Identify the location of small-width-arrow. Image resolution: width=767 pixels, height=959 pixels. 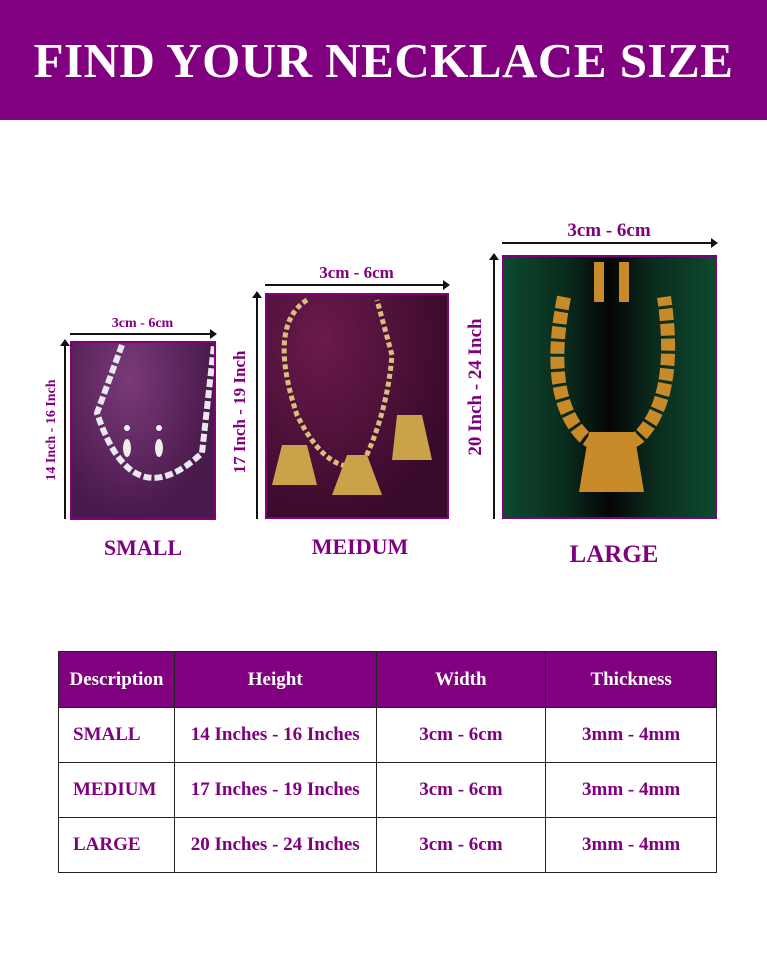
(143, 334).